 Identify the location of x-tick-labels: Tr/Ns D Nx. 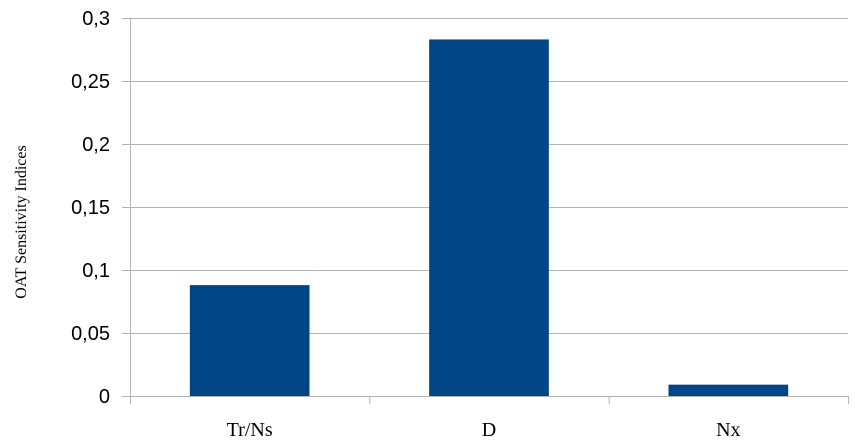
(484, 430).